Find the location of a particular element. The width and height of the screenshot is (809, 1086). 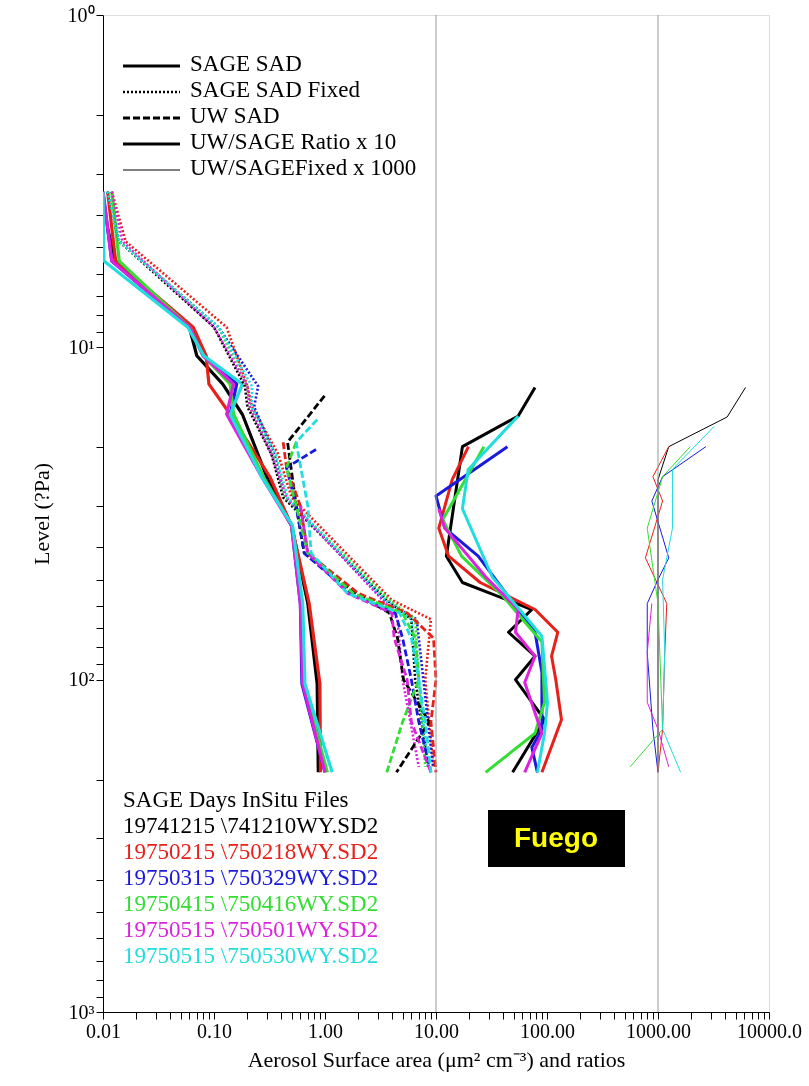

annotation: 19750515 \750501WY.SD2 is located at coordinates (251, 929).